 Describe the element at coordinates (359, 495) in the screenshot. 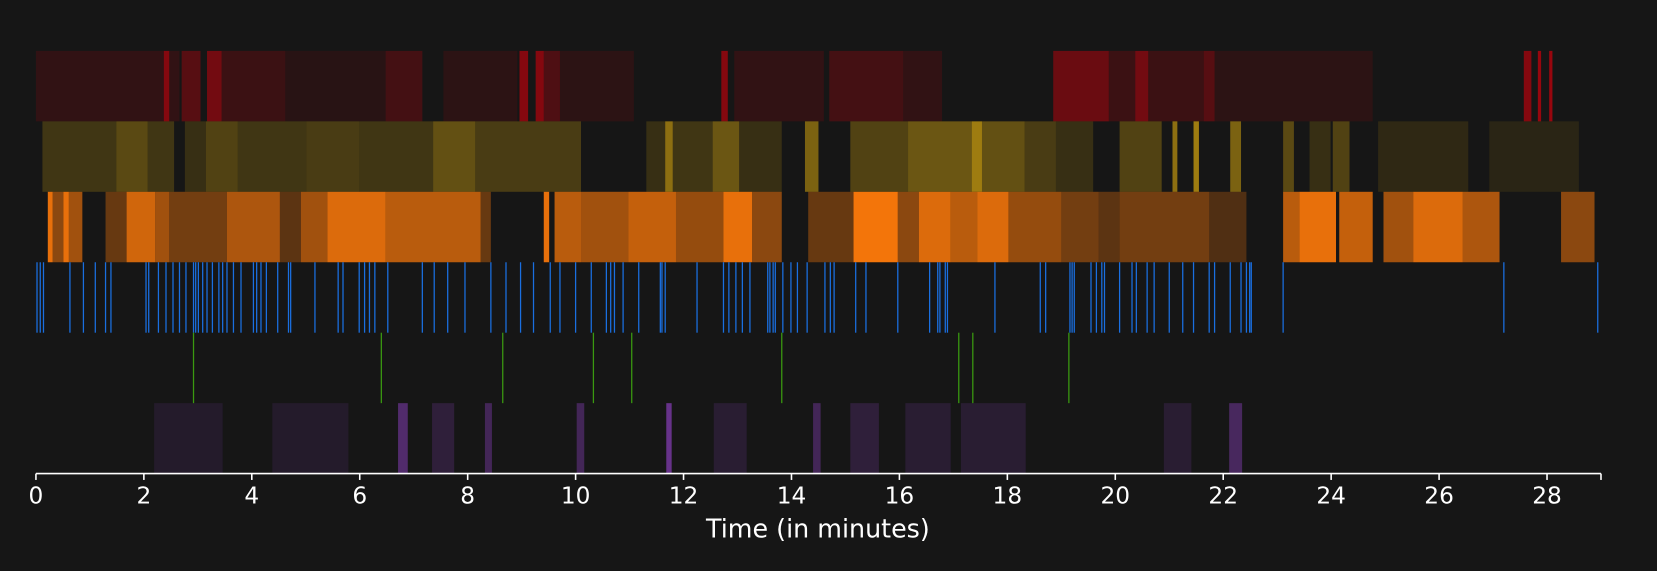

I see `x-tick-label: 6` at that location.